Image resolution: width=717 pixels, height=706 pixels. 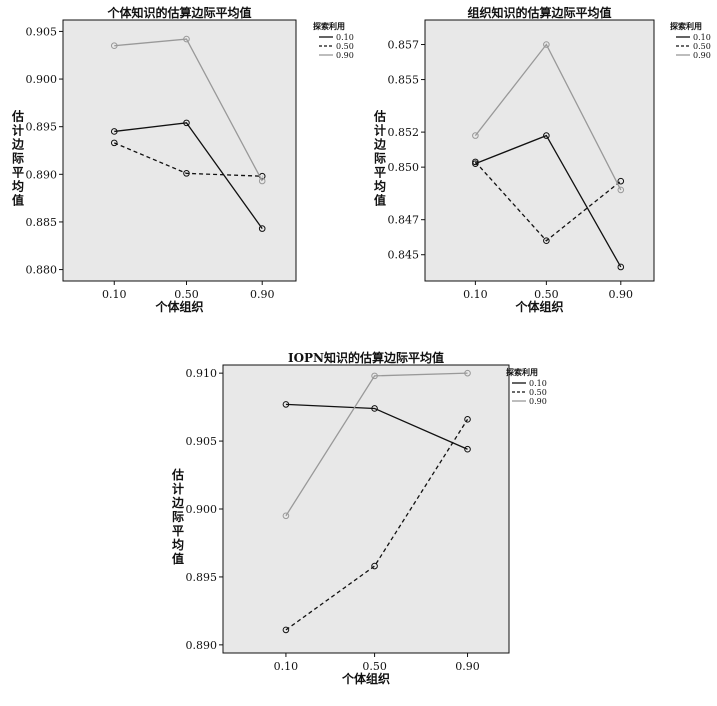 I want to click on y-tick-label: 0.847, so click(x=404, y=220).